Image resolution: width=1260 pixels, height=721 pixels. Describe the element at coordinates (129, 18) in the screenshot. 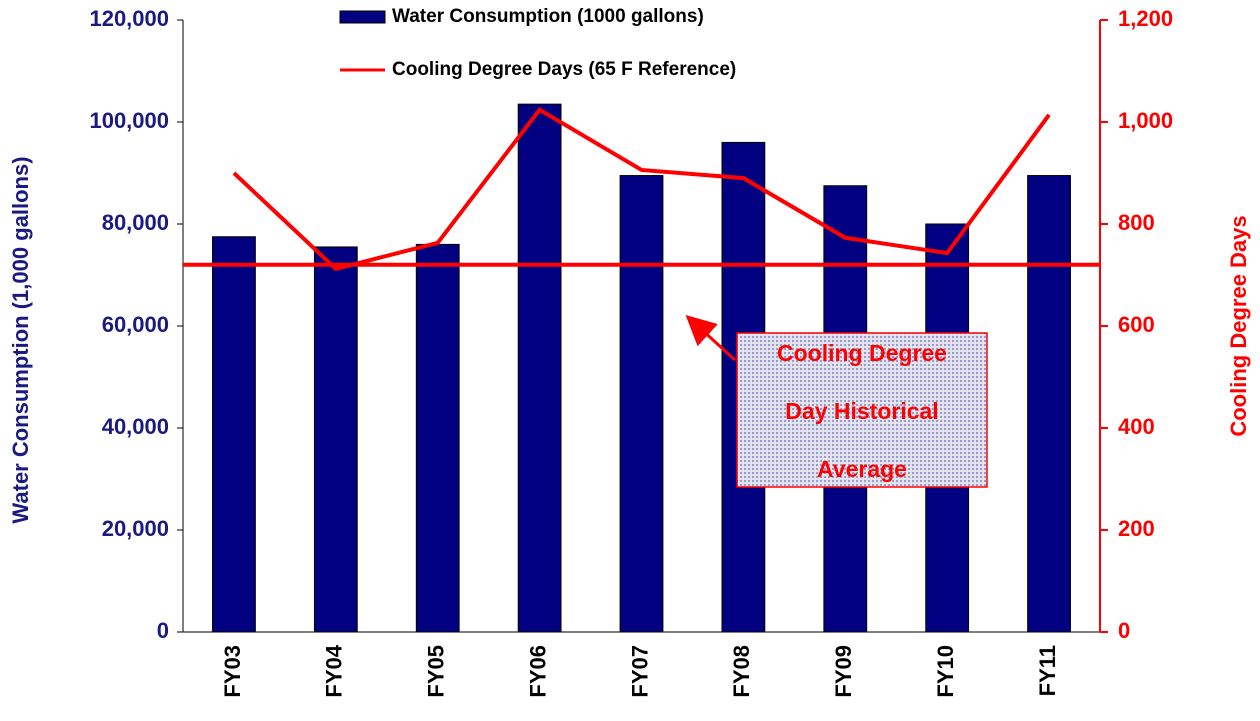

I see `y-tick-label: 120,000` at that location.